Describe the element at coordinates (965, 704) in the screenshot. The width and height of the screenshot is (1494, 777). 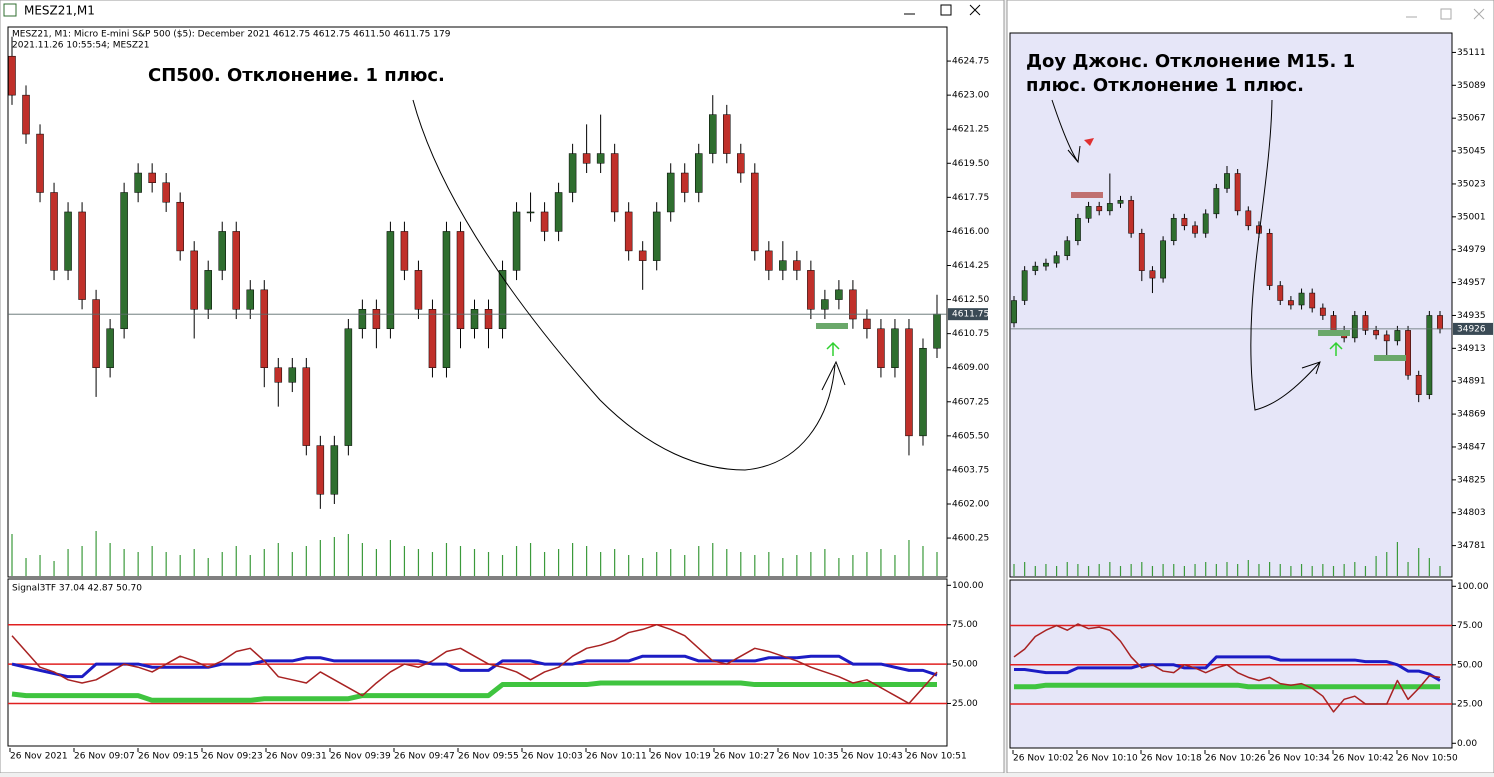
I see `y-tick-label: 25.00` at that location.